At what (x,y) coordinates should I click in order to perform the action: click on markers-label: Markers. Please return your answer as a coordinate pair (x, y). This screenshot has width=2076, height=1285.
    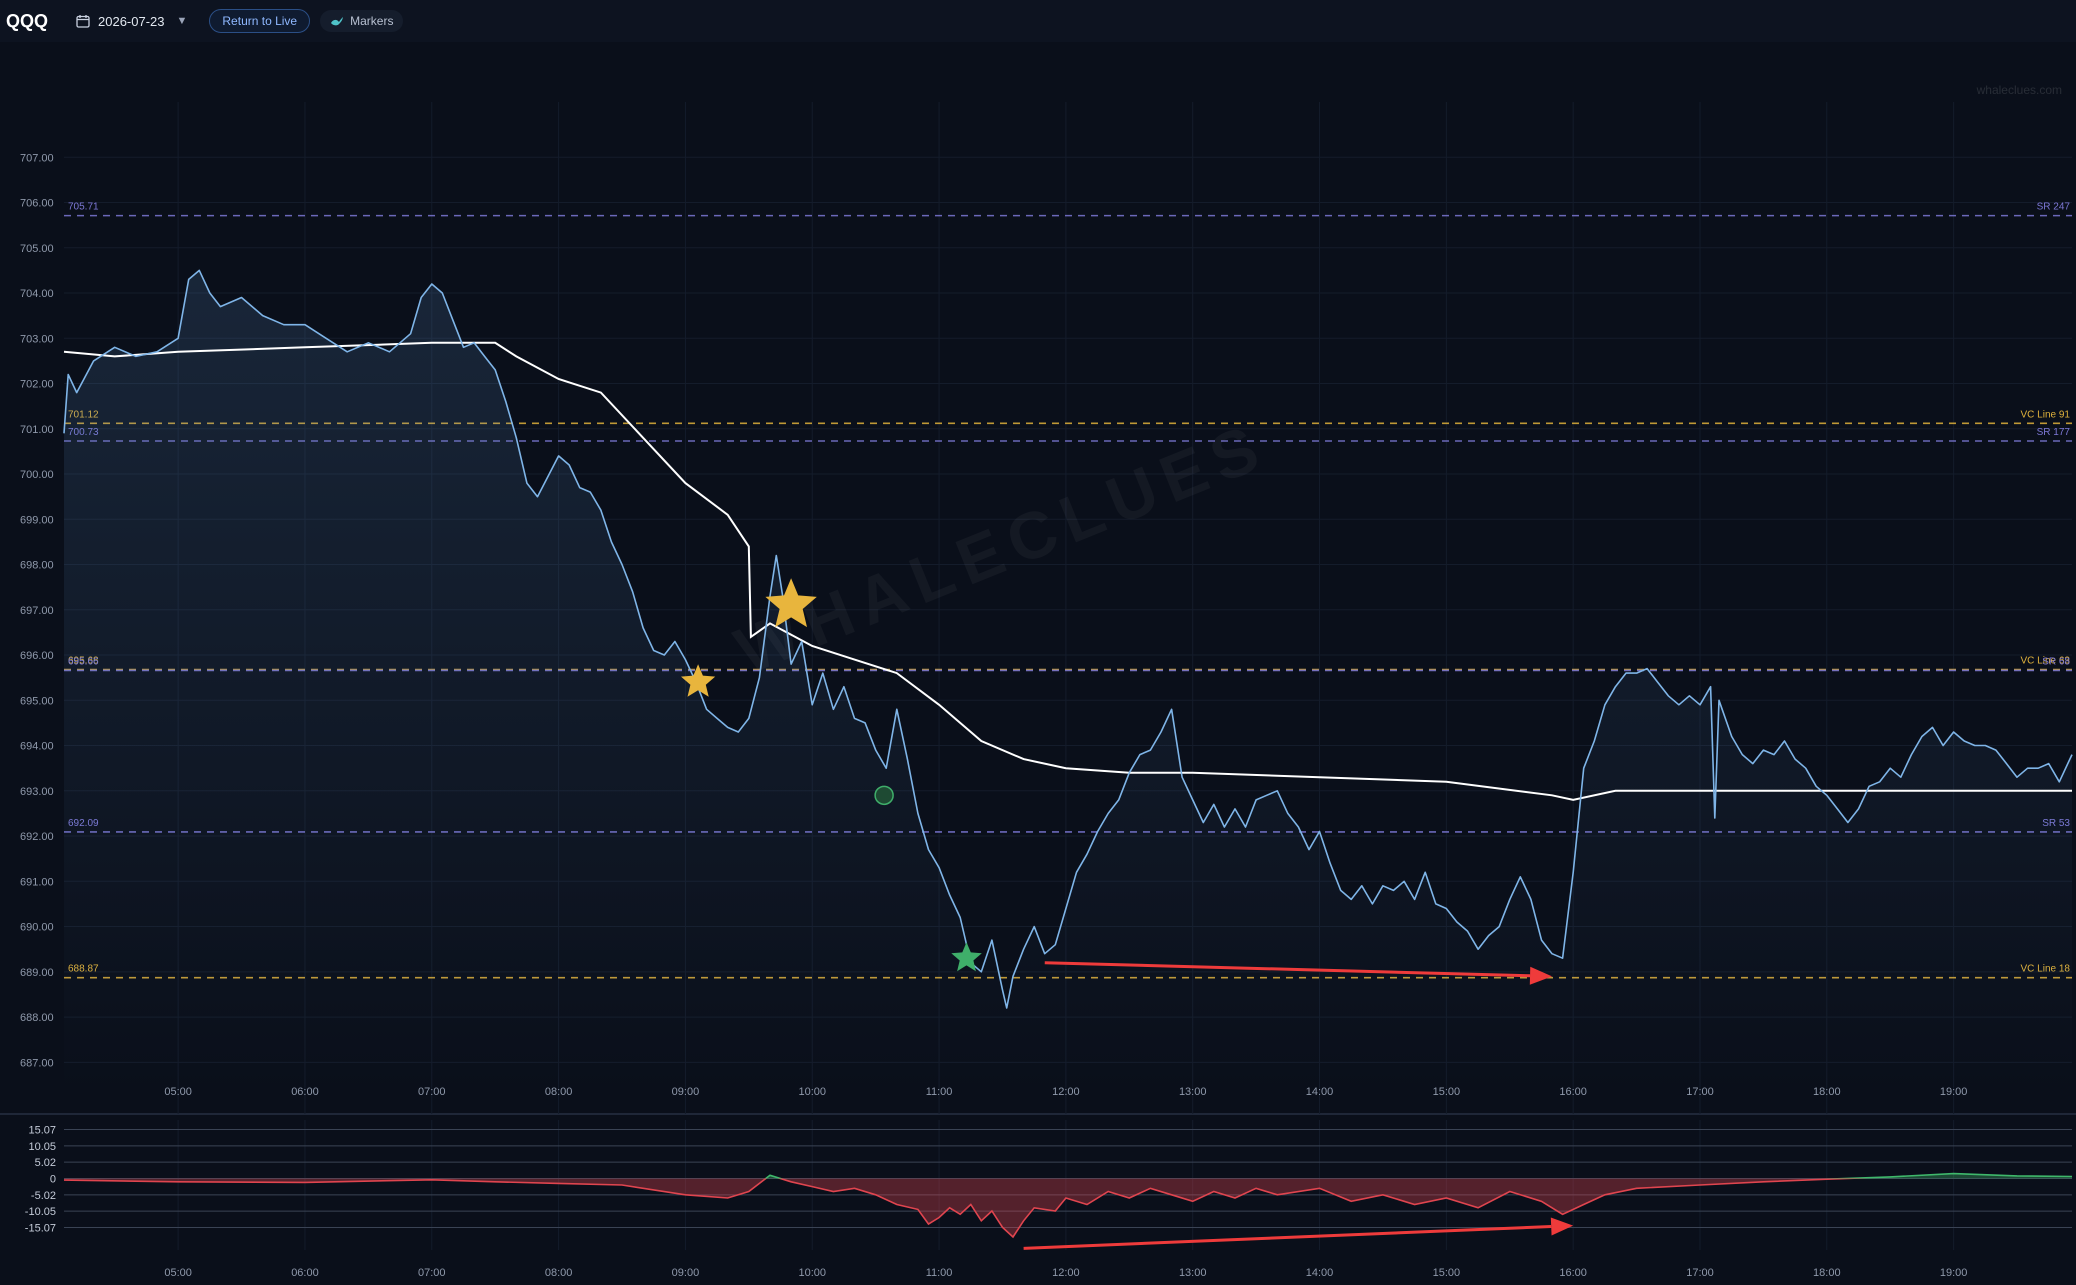
    Looking at the image, I should click on (372, 21).